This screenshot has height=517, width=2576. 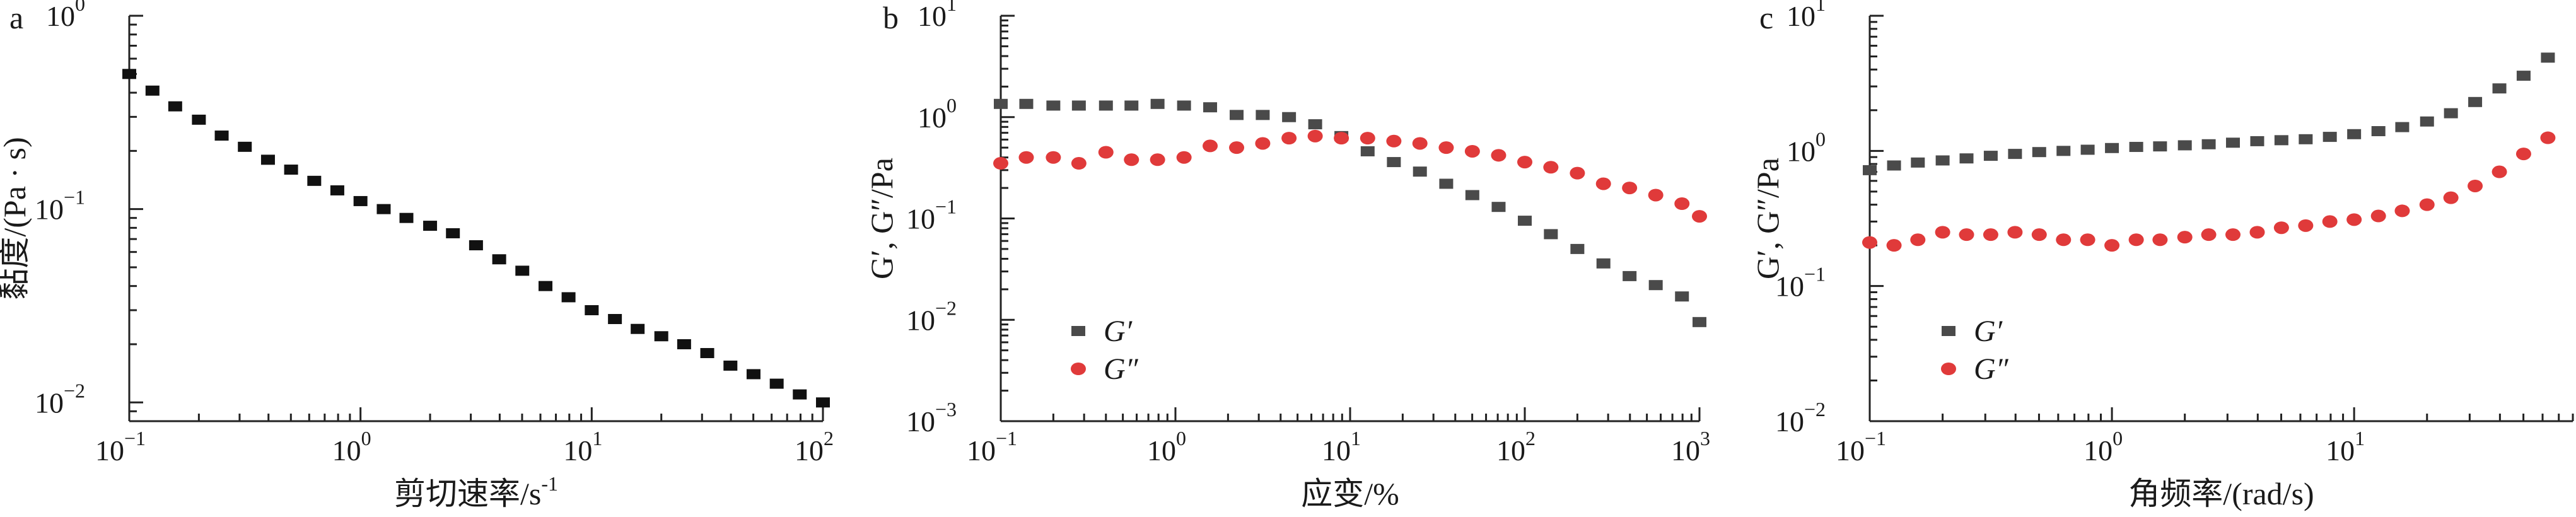 I want to click on y-tick-exp: −3, so click(x=946, y=409).